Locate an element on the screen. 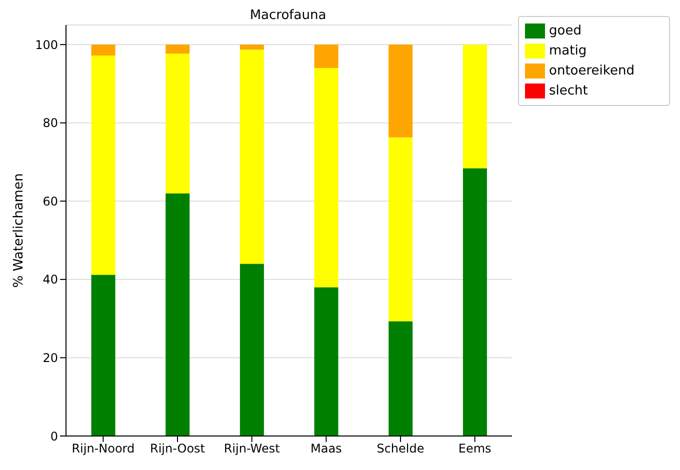 The width and height of the screenshot is (680, 470). y-tick-label: 100 is located at coordinates (46, 45).